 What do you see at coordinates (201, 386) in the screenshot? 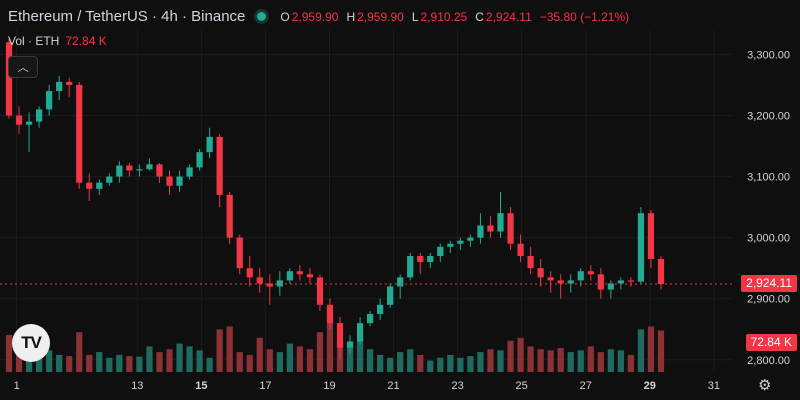
I see `time-tick-label: 15` at bounding box center [201, 386].